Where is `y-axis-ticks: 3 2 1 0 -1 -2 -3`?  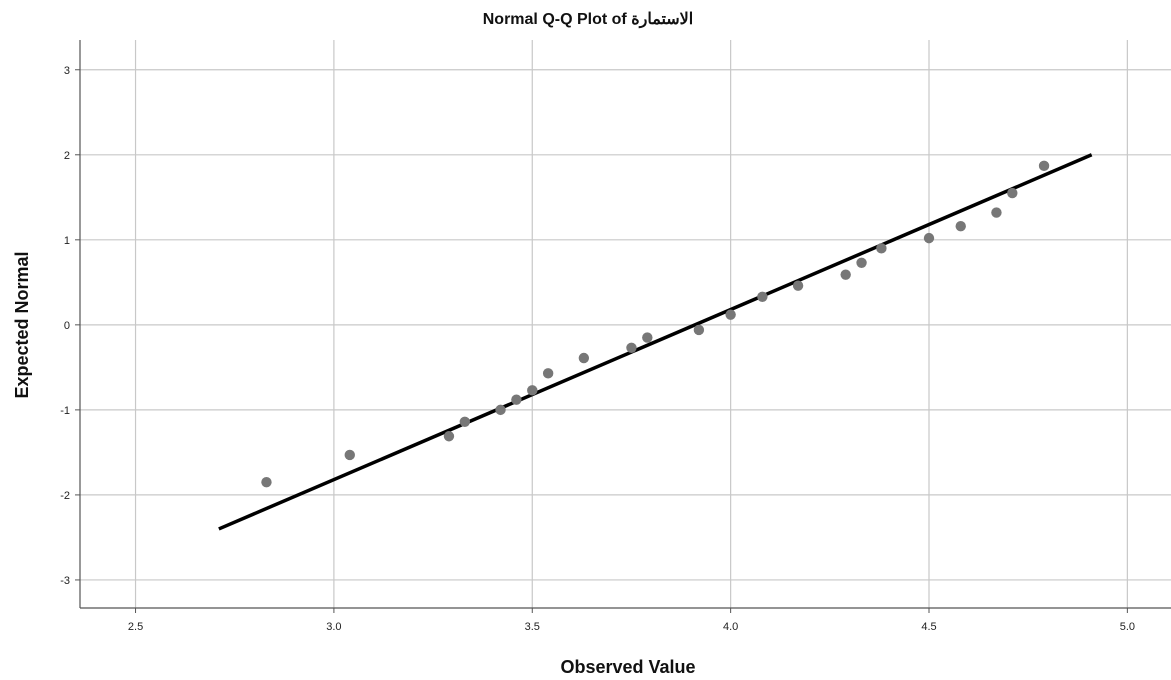 y-axis-ticks: 3 2 1 0 -1 -2 -3 is located at coordinates (70, 326).